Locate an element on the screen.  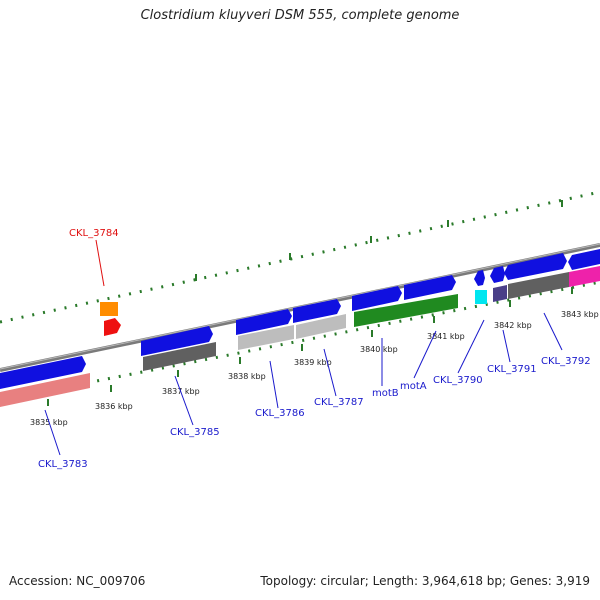
gene-label-mota: motA is located at coordinates (413, 386).